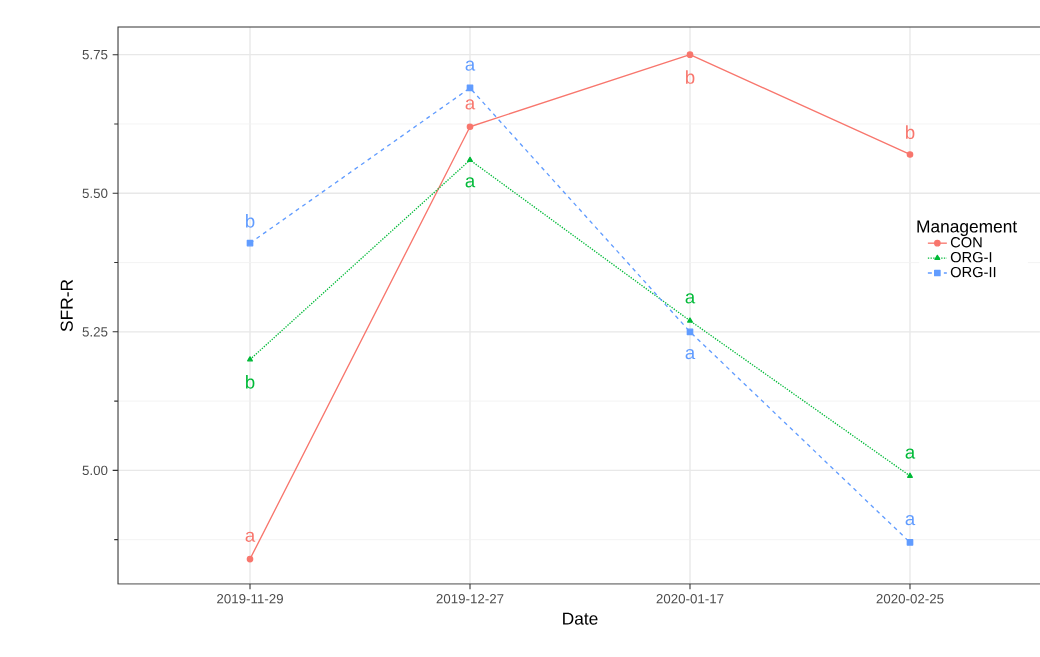  I want to click on y-tick-label: 5.75, so click(95, 55).